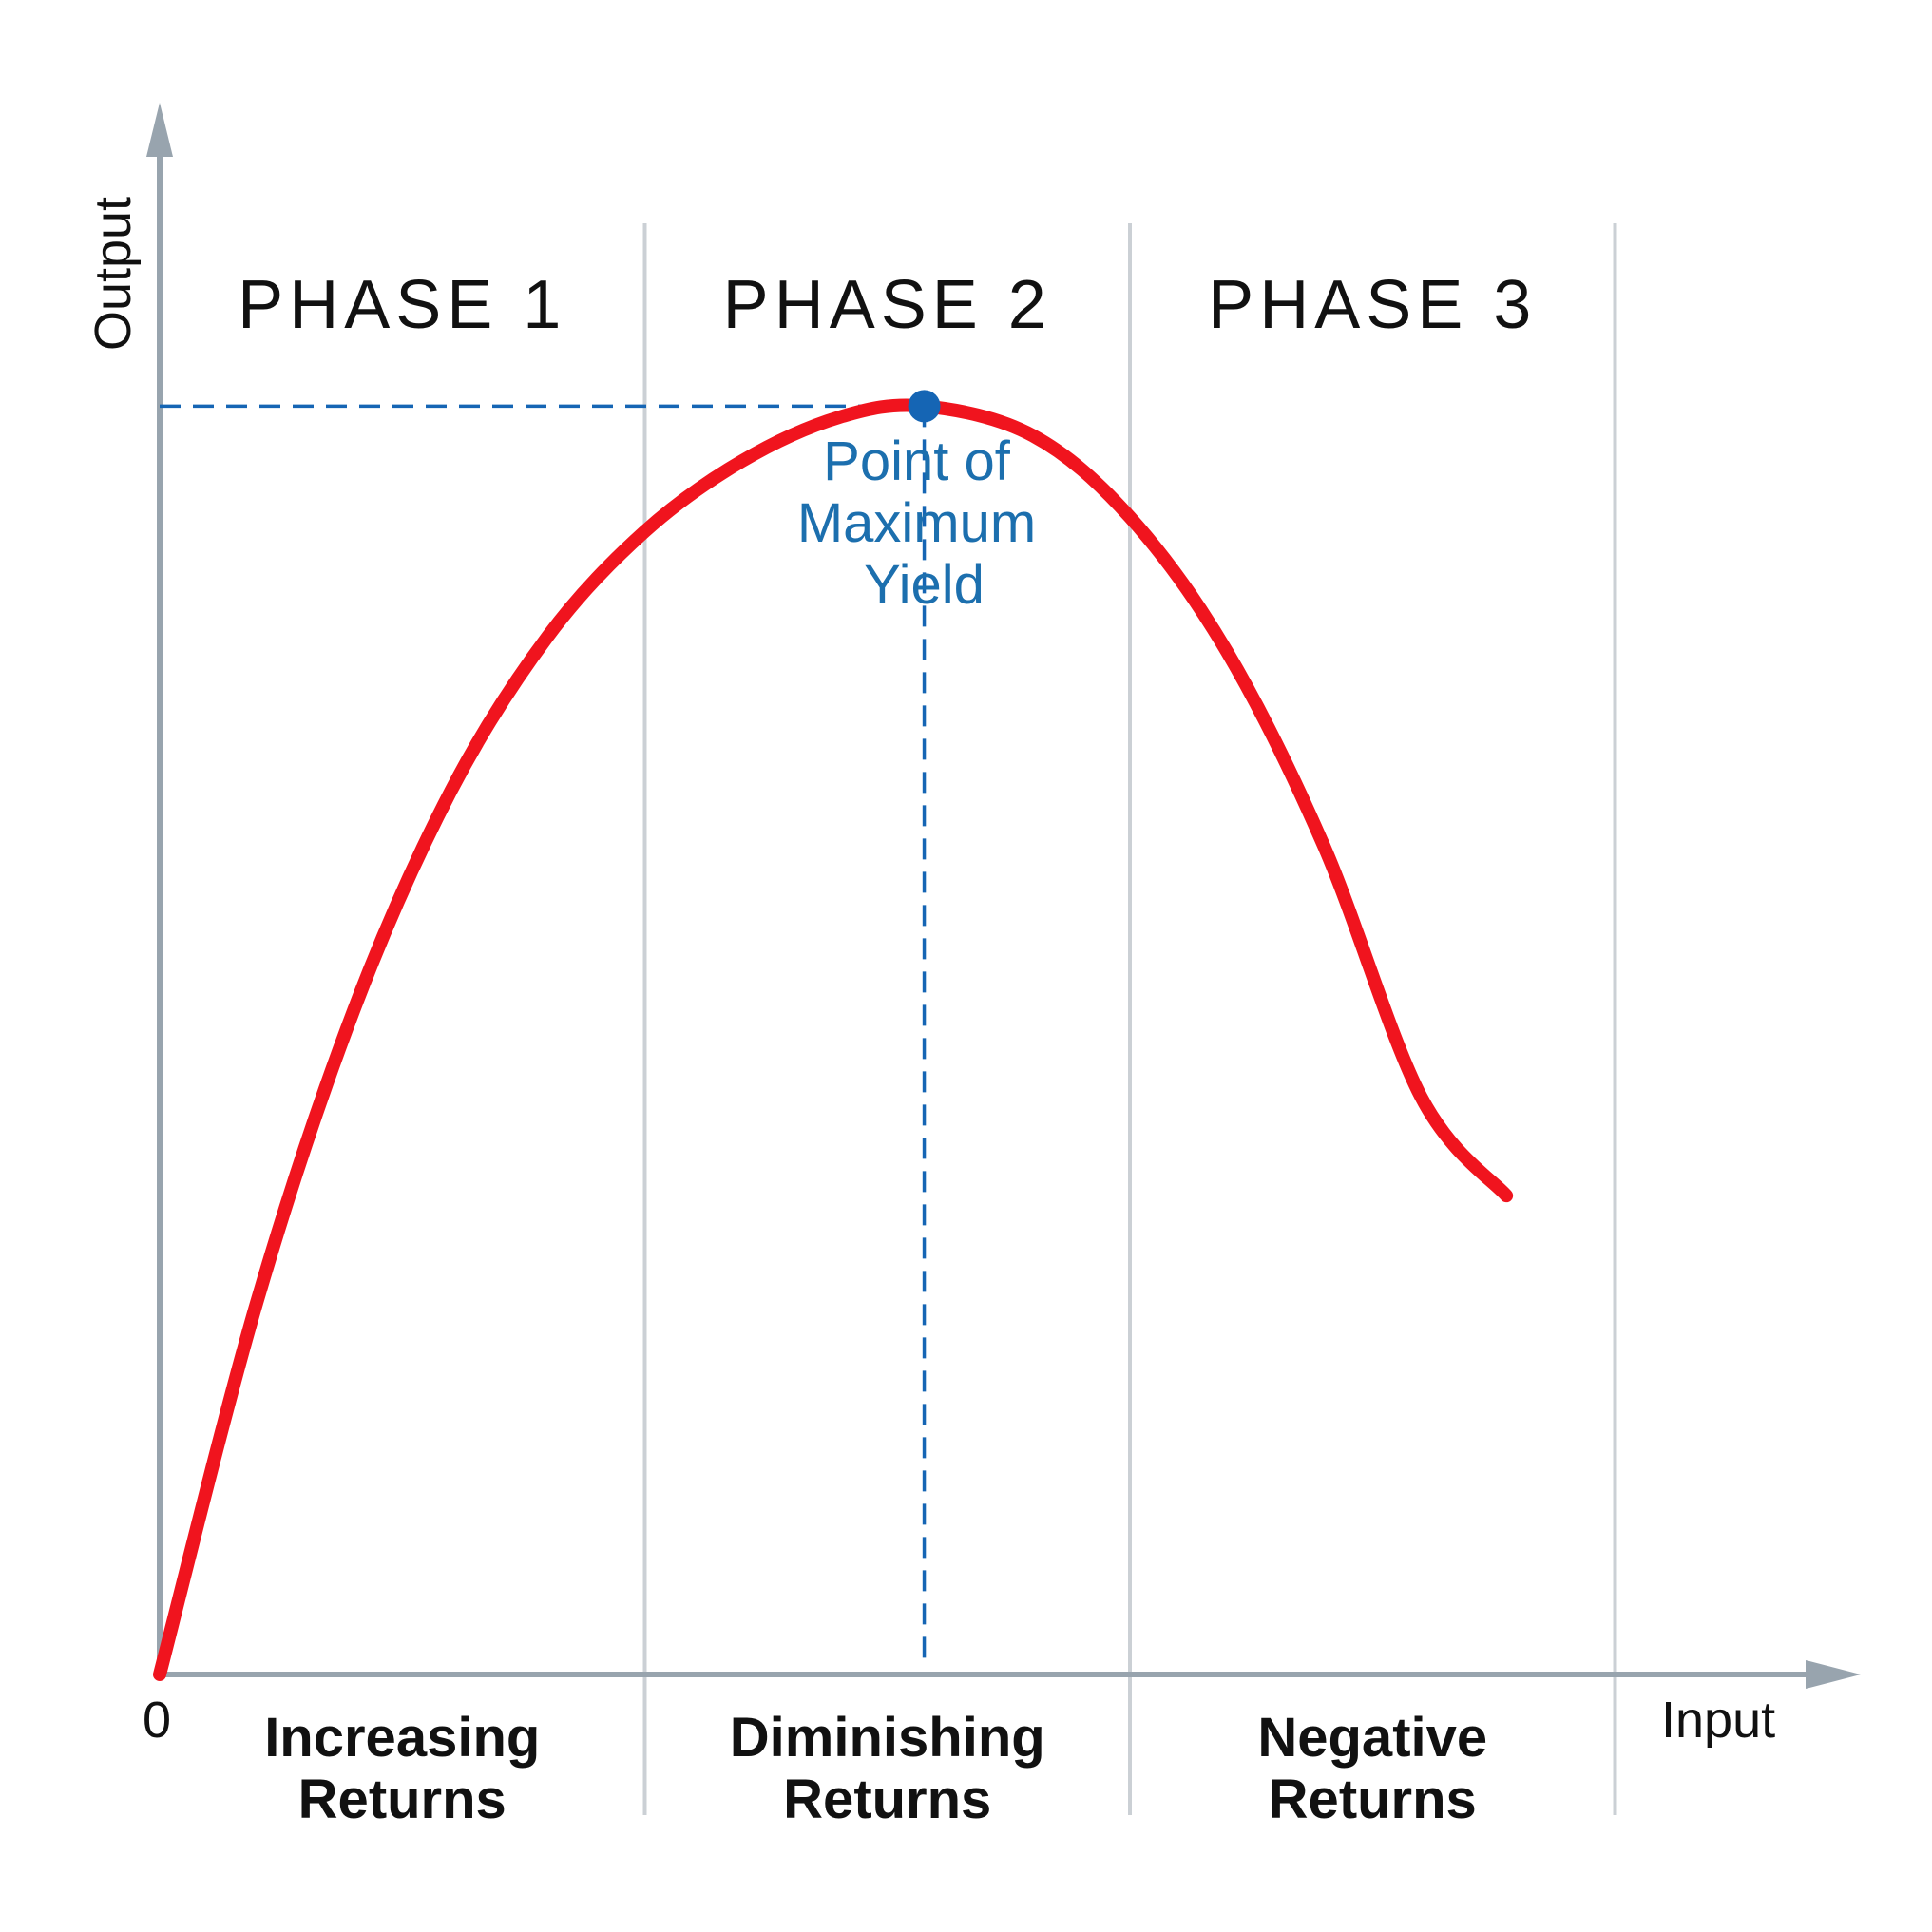  I want to click on phase-label: PHASE 2, so click(887, 305).